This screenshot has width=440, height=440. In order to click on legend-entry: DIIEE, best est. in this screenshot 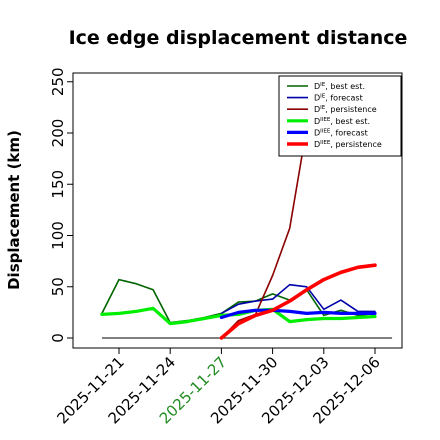, I will do `click(342, 121)`.